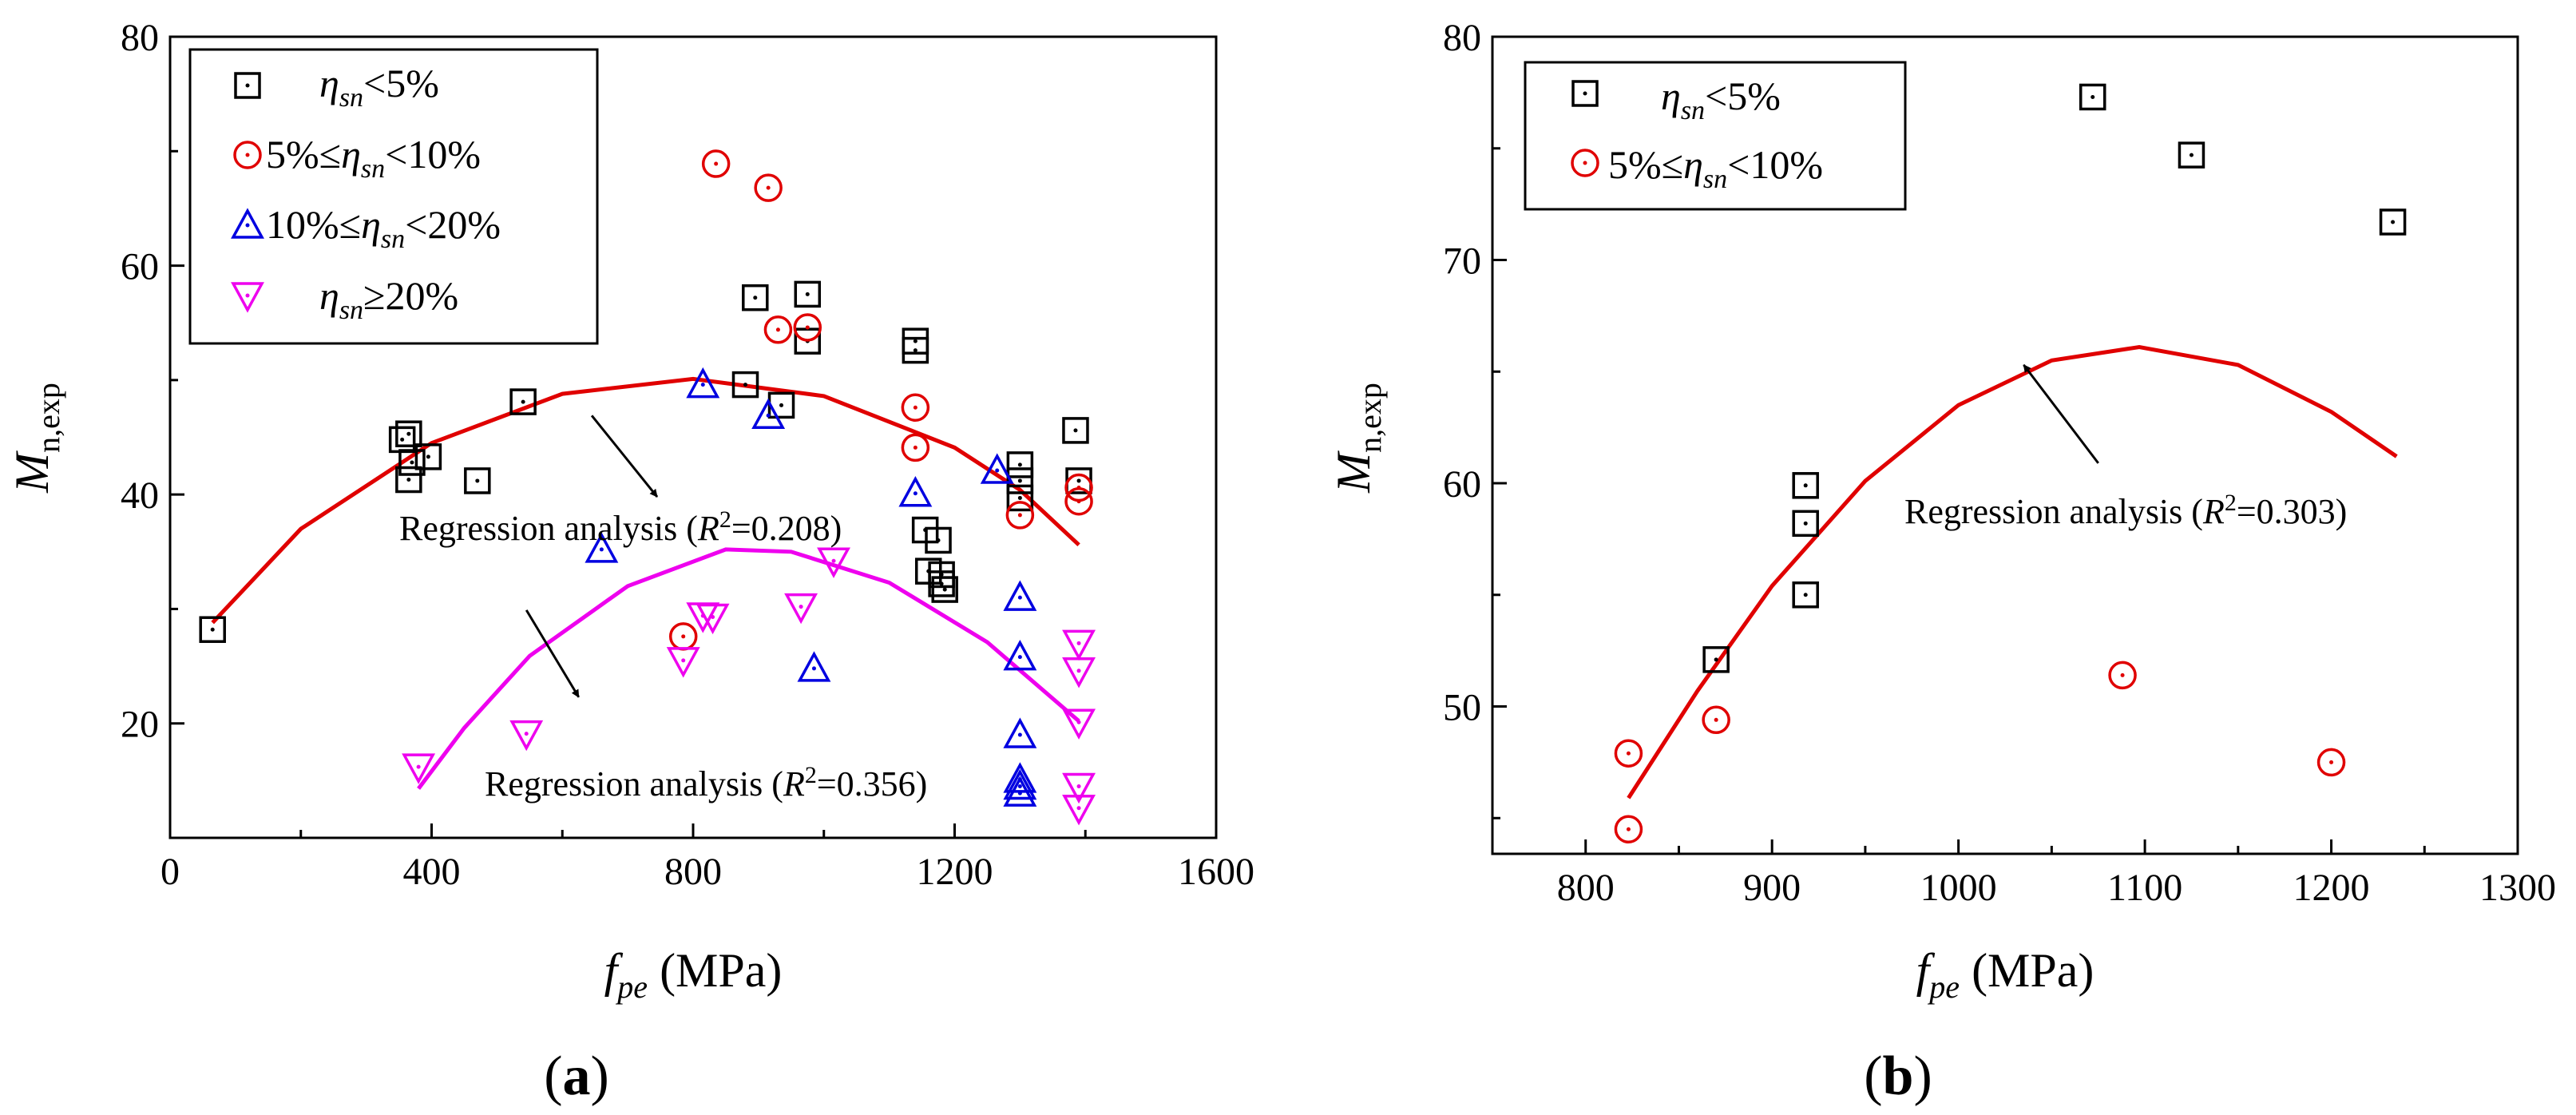 The height and width of the screenshot is (1115, 2576). What do you see at coordinates (693, 872) in the screenshot?
I see `x-tick-label-a: 800` at bounding box center [693, 872].